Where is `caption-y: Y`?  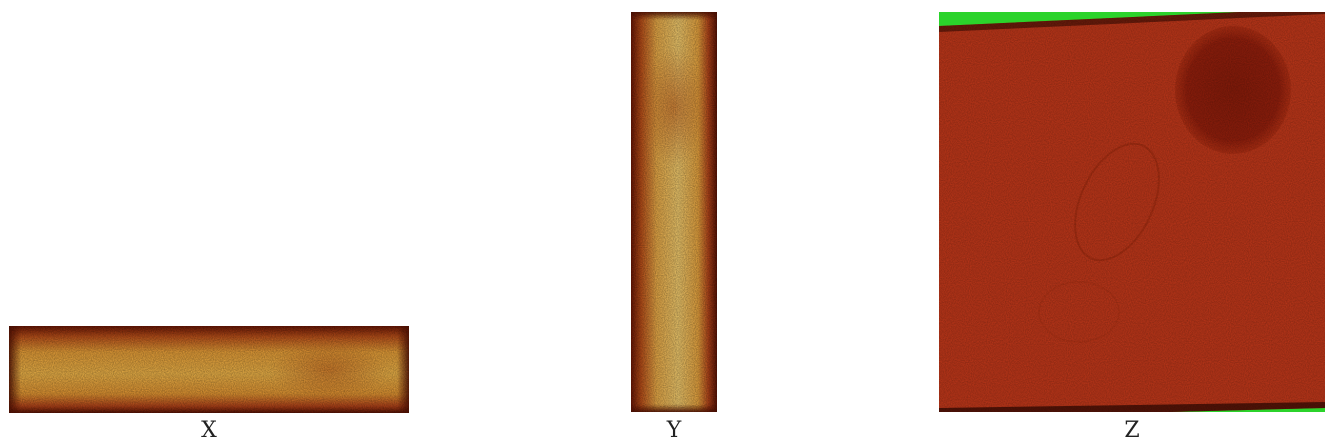 caption-y: Y is located at coordinates (674, 430).